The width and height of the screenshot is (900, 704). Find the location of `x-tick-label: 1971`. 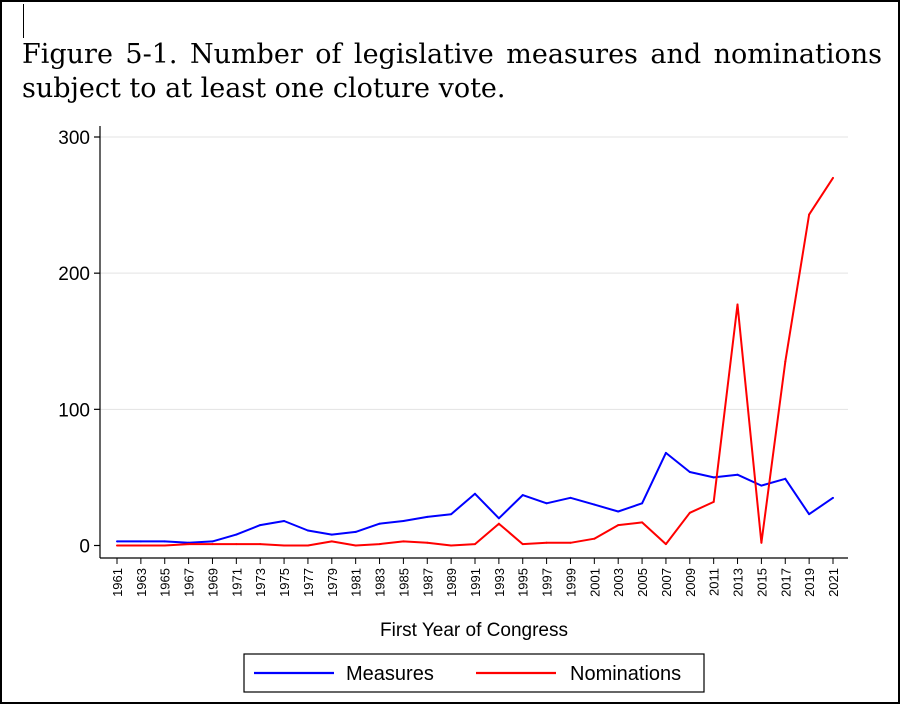

x-tick-label: 1971 is located at coordinates (236, 582).